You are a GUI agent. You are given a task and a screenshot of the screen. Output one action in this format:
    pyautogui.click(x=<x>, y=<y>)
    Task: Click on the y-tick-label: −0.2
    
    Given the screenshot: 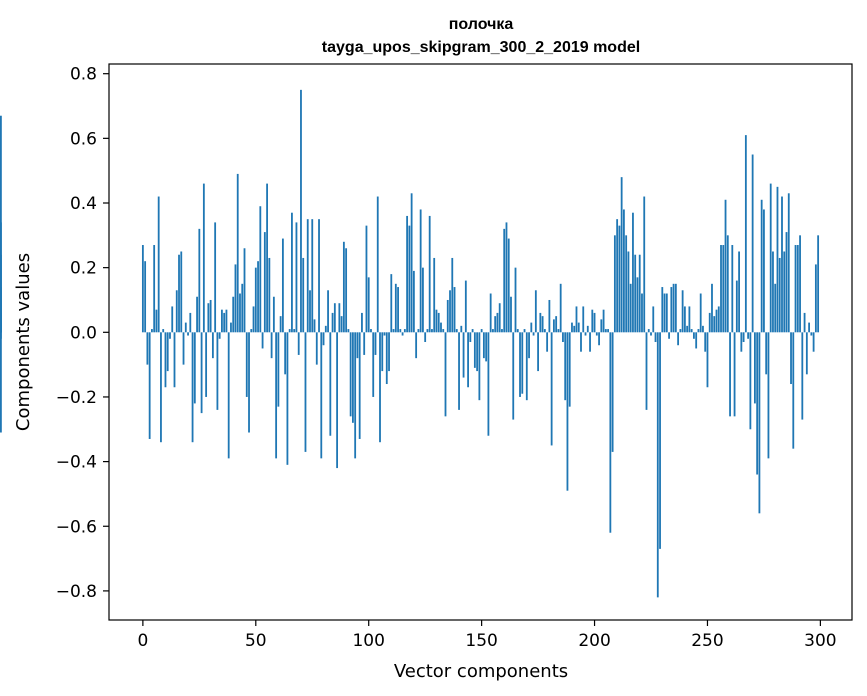 What is the action you would take?
    pyautogui.click(x=76, y=398)
    